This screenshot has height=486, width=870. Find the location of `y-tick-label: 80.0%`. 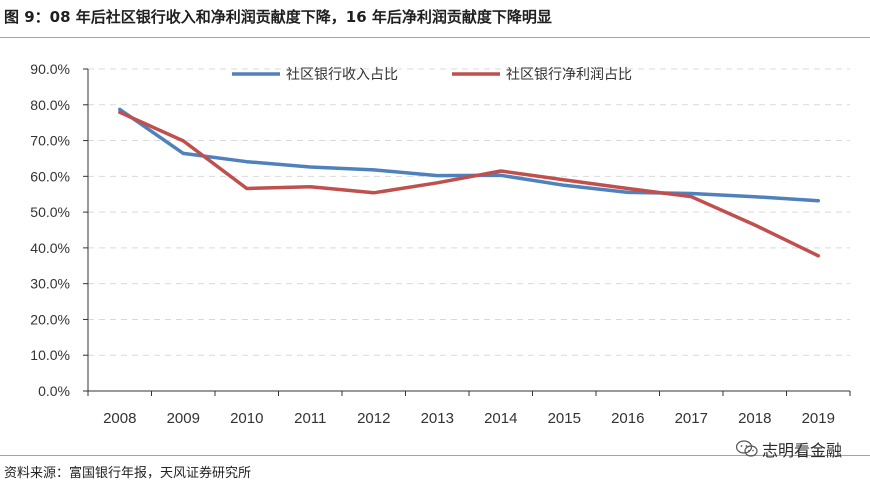

y-tick-label: 80.0% is located at coordinates (50, 105).